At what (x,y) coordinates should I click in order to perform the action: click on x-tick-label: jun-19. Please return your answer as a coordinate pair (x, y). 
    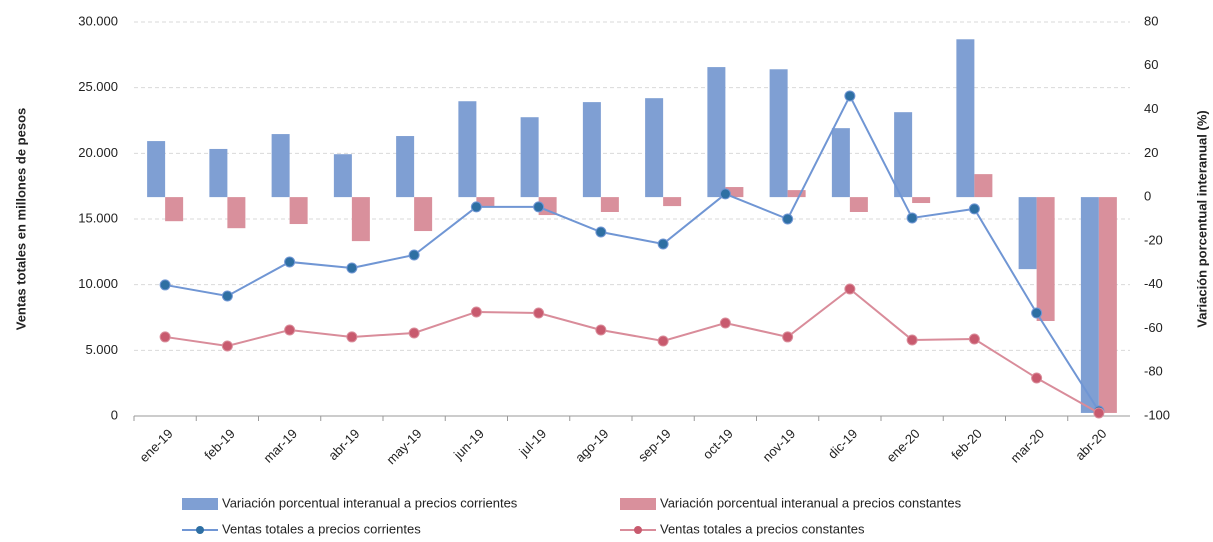
    Looking at the image, I should click on (468, 444).